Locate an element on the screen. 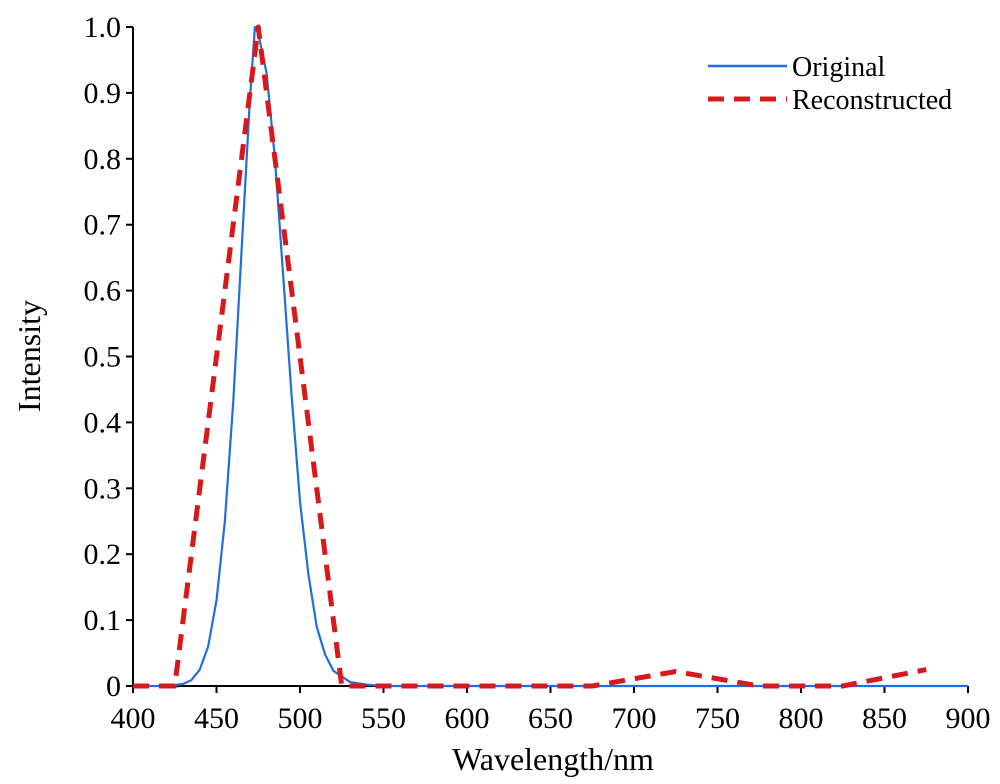 Image resolution: width=1000 pixels, height=784 pixels. y-tick-label: 0.4 is located at coordinates (103, 422).